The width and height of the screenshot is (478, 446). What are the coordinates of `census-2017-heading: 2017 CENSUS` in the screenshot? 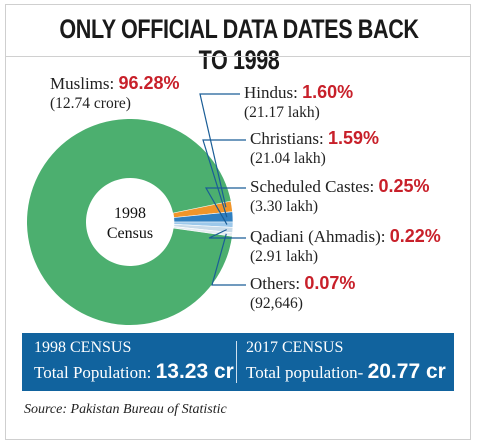 It's located at (295, 347).